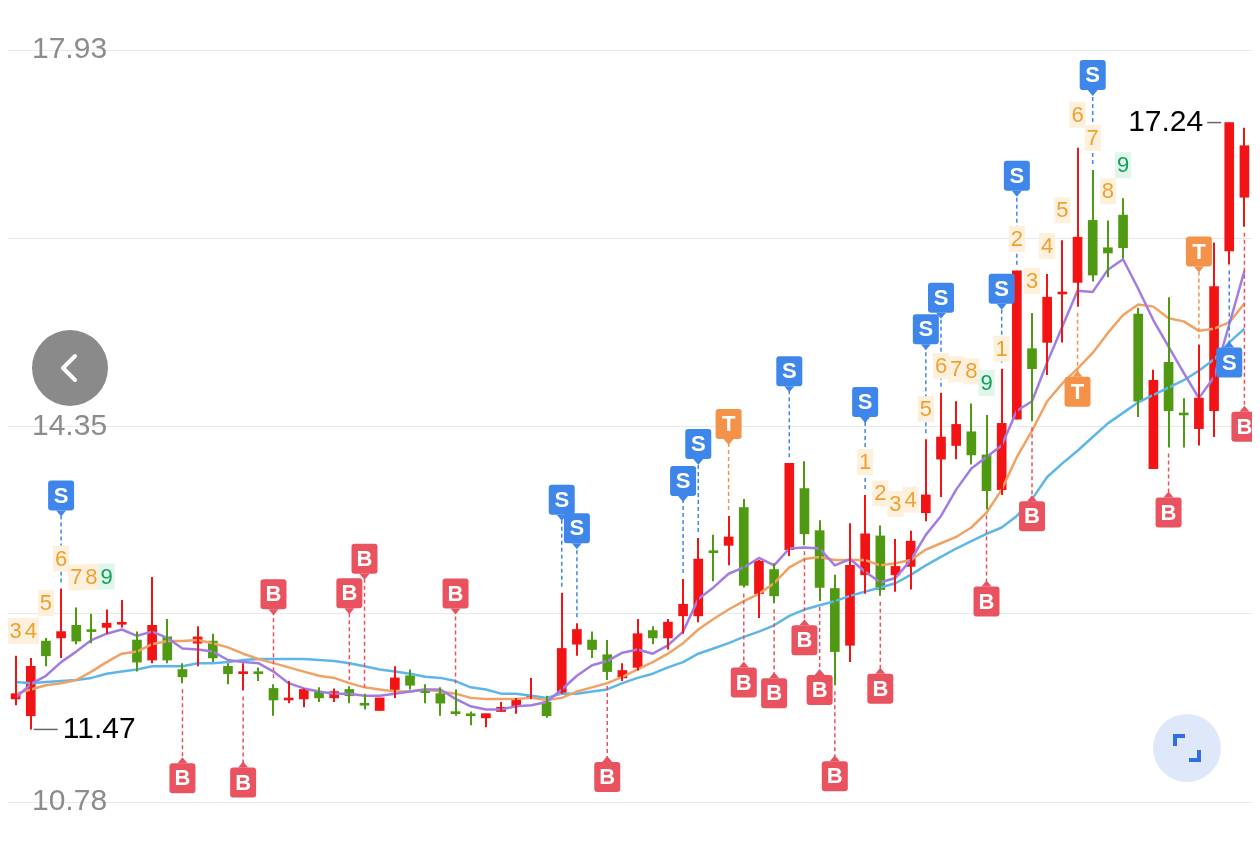 The height and width of the screenshot is (852, 1260). I want to click on y-tick-label: 14.35, so click(70, 424).